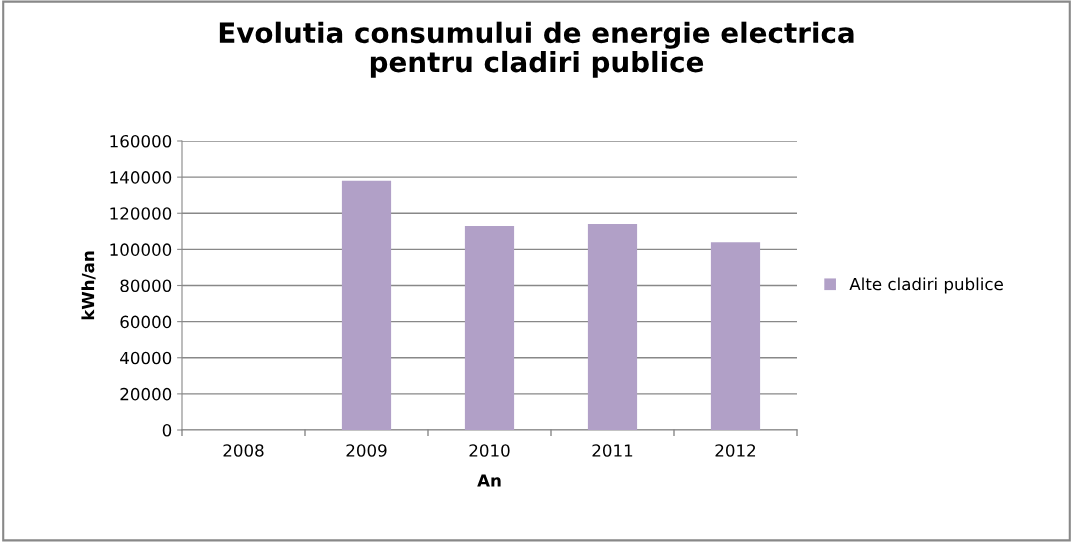  Describe the element at coordinates (366, 450) in the screenshot. I see `x-tick-label: 2009` at that location.